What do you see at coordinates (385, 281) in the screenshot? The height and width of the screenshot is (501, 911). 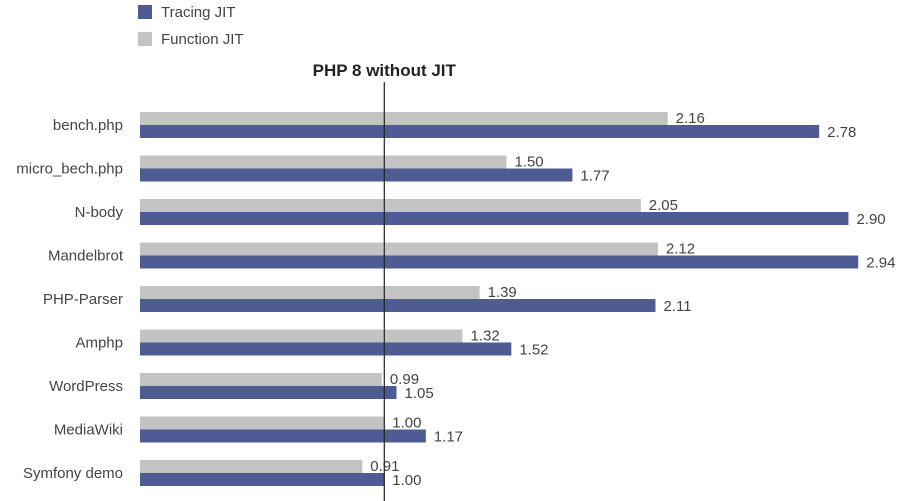 I see `reference-line-group: PHP 8 without JIT` at bounding box center [385, 281].